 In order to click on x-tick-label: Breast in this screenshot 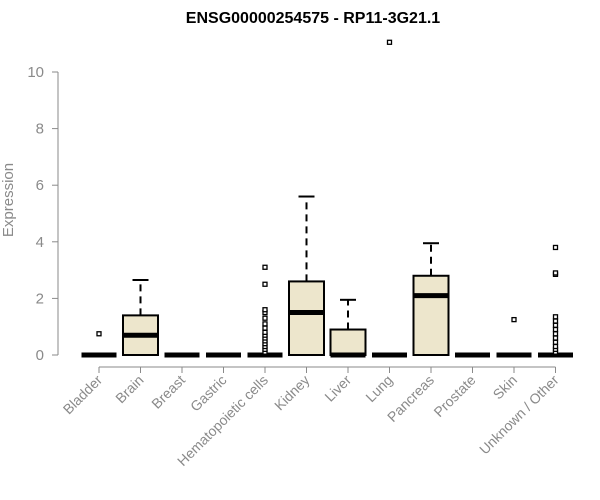, I will do `click(168, 392)`.